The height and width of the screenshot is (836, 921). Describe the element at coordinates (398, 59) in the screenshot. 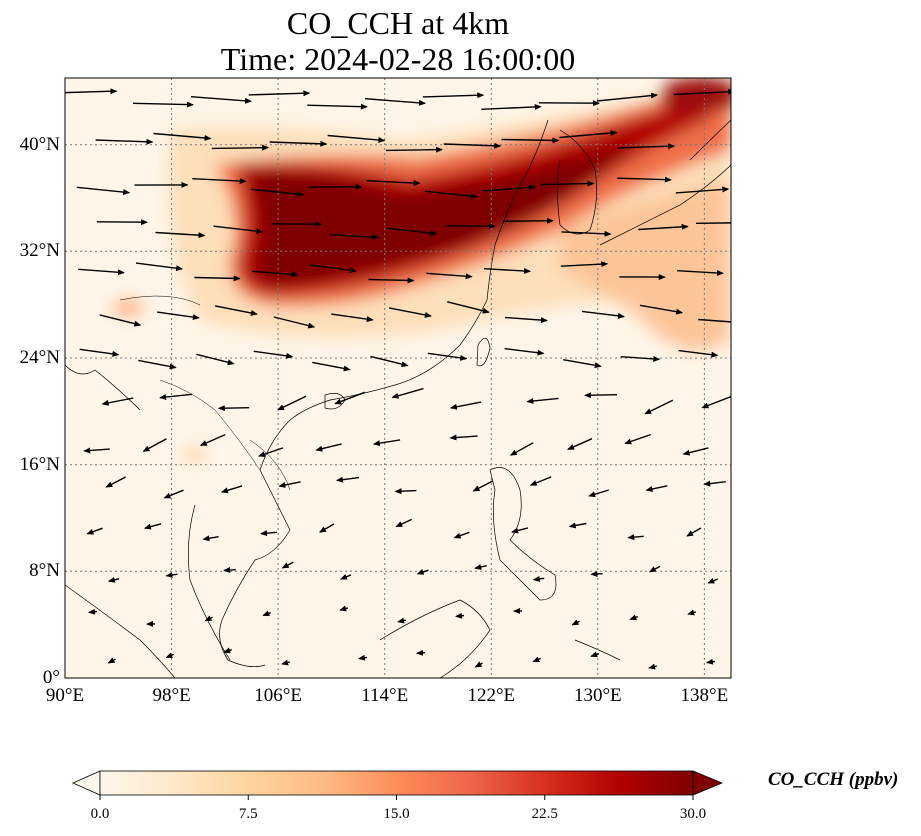

I see `map-title-line2: Time: 2024-02-28 16:00:00` at that location.